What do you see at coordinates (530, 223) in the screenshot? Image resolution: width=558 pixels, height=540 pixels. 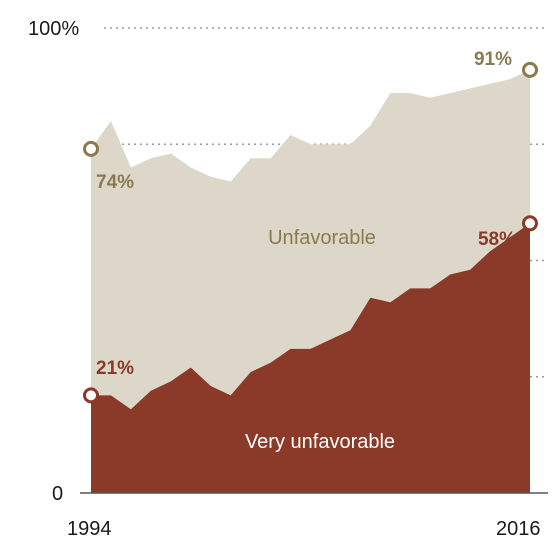 I see `marker-very-unfavorable-end` at bounding box center [530, 223].